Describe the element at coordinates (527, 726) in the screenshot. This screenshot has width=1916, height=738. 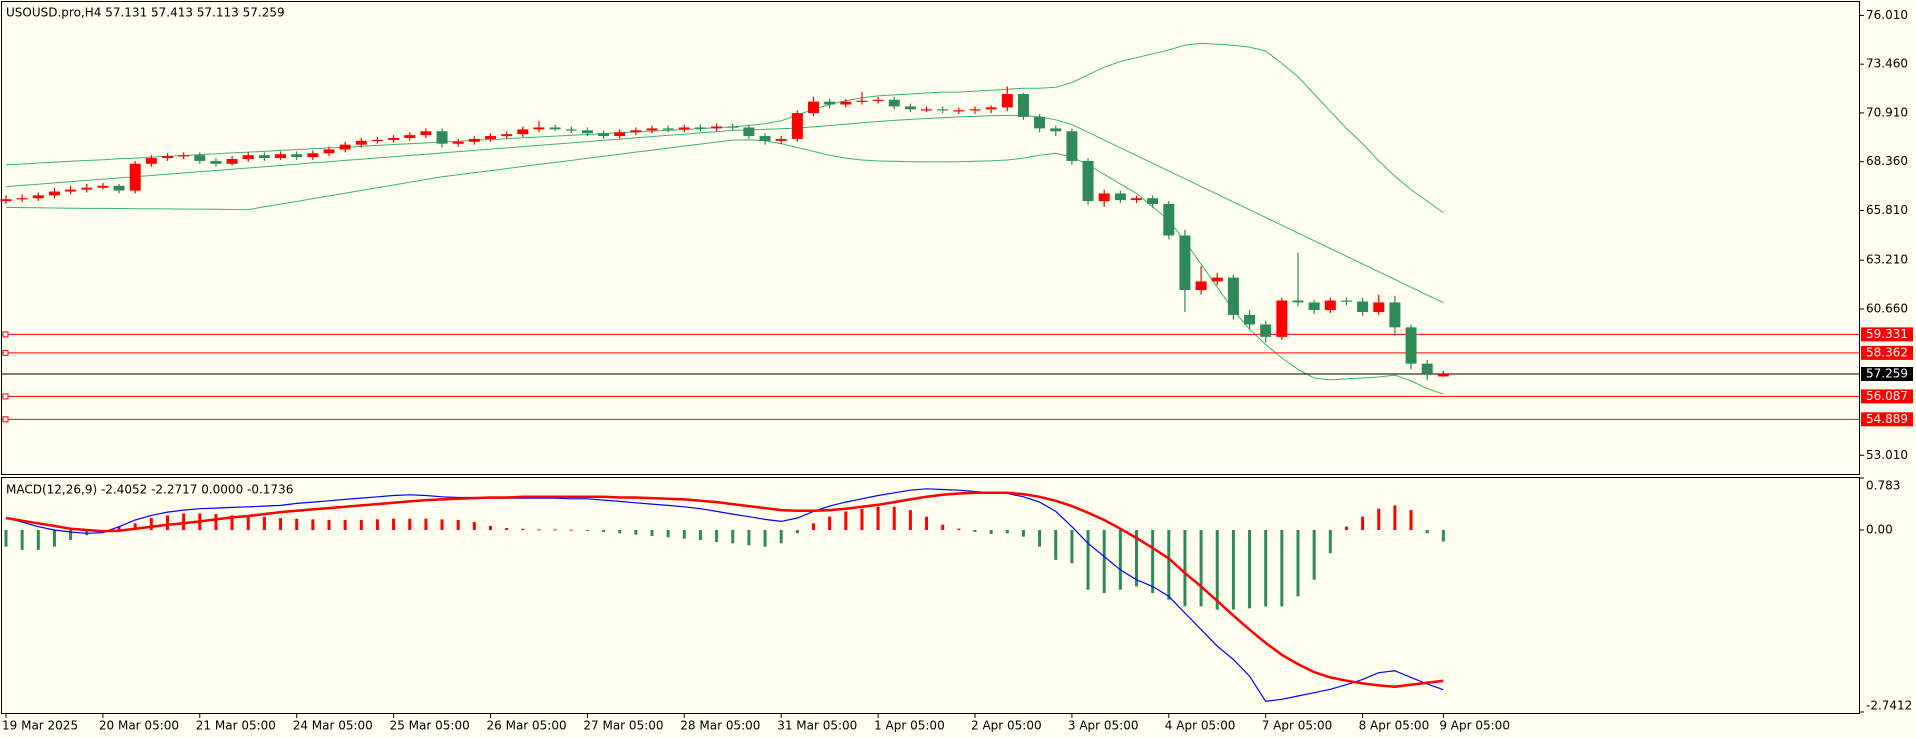
I see `x-tick-label: 26 Mar 05:00` at that location.